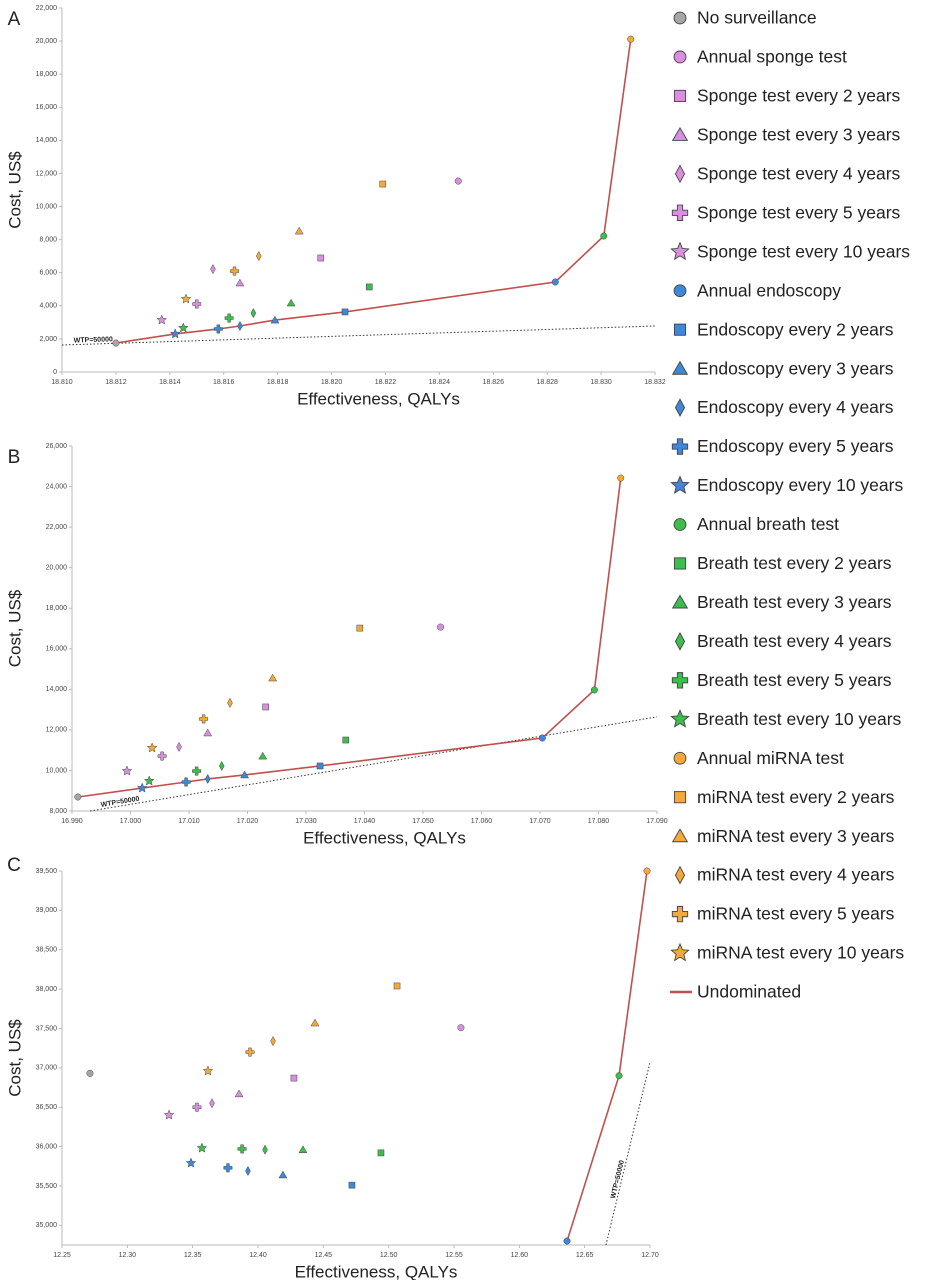  What do you see at coordinates (57, 446) in the screenshot?
I see `y-tick-label: 26,000` at bounding box center [57, 446].